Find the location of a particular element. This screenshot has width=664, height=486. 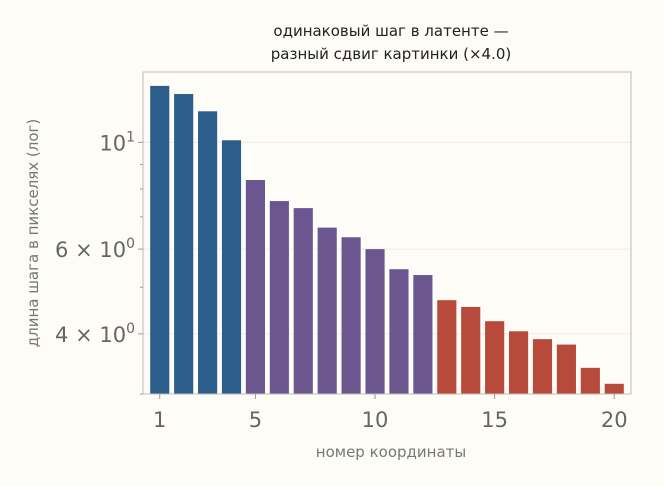

y-tick-label: 4 × 100 is located at coordinates (95, 334).